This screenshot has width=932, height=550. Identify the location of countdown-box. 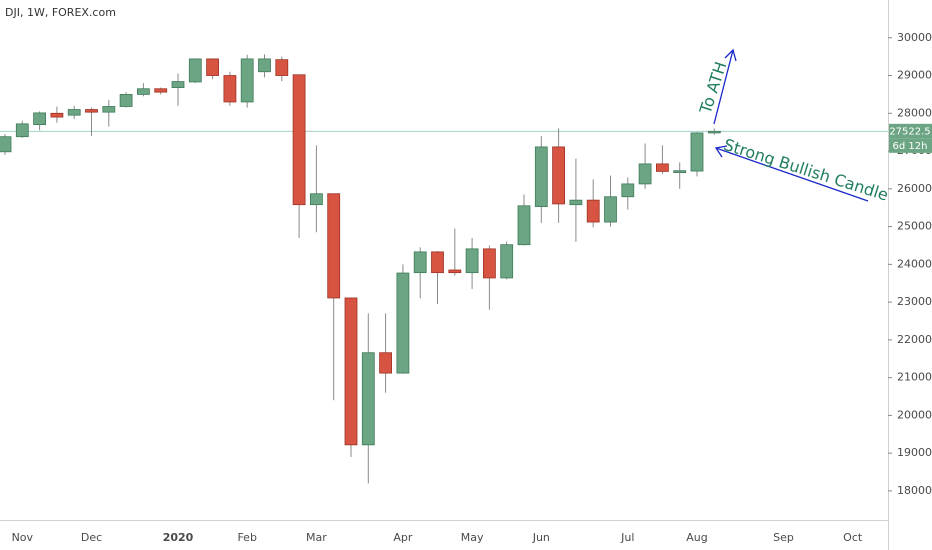
(910, 145).